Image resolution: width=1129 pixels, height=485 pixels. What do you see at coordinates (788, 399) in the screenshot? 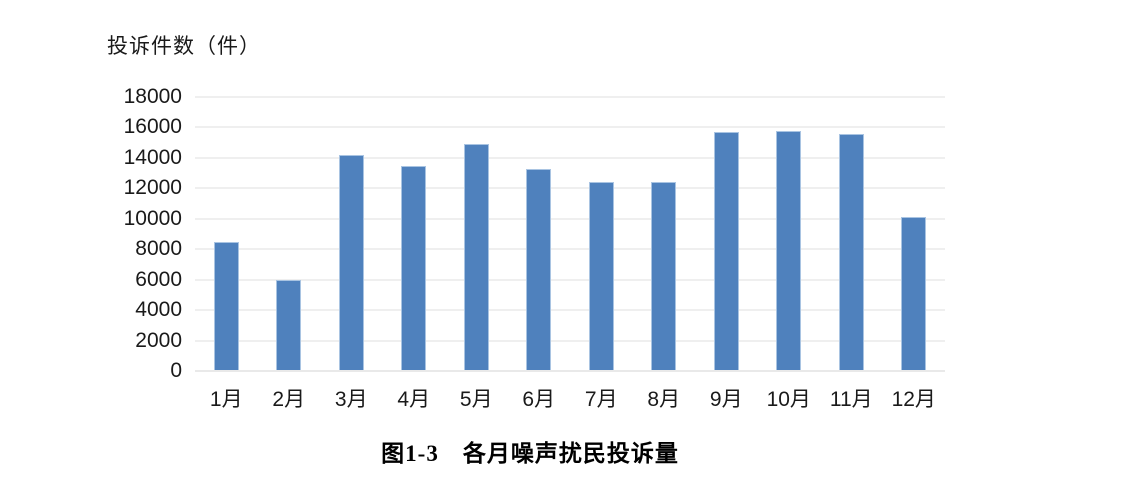
I see `x-tick-label: 10月` at bounding box center [788, 399].